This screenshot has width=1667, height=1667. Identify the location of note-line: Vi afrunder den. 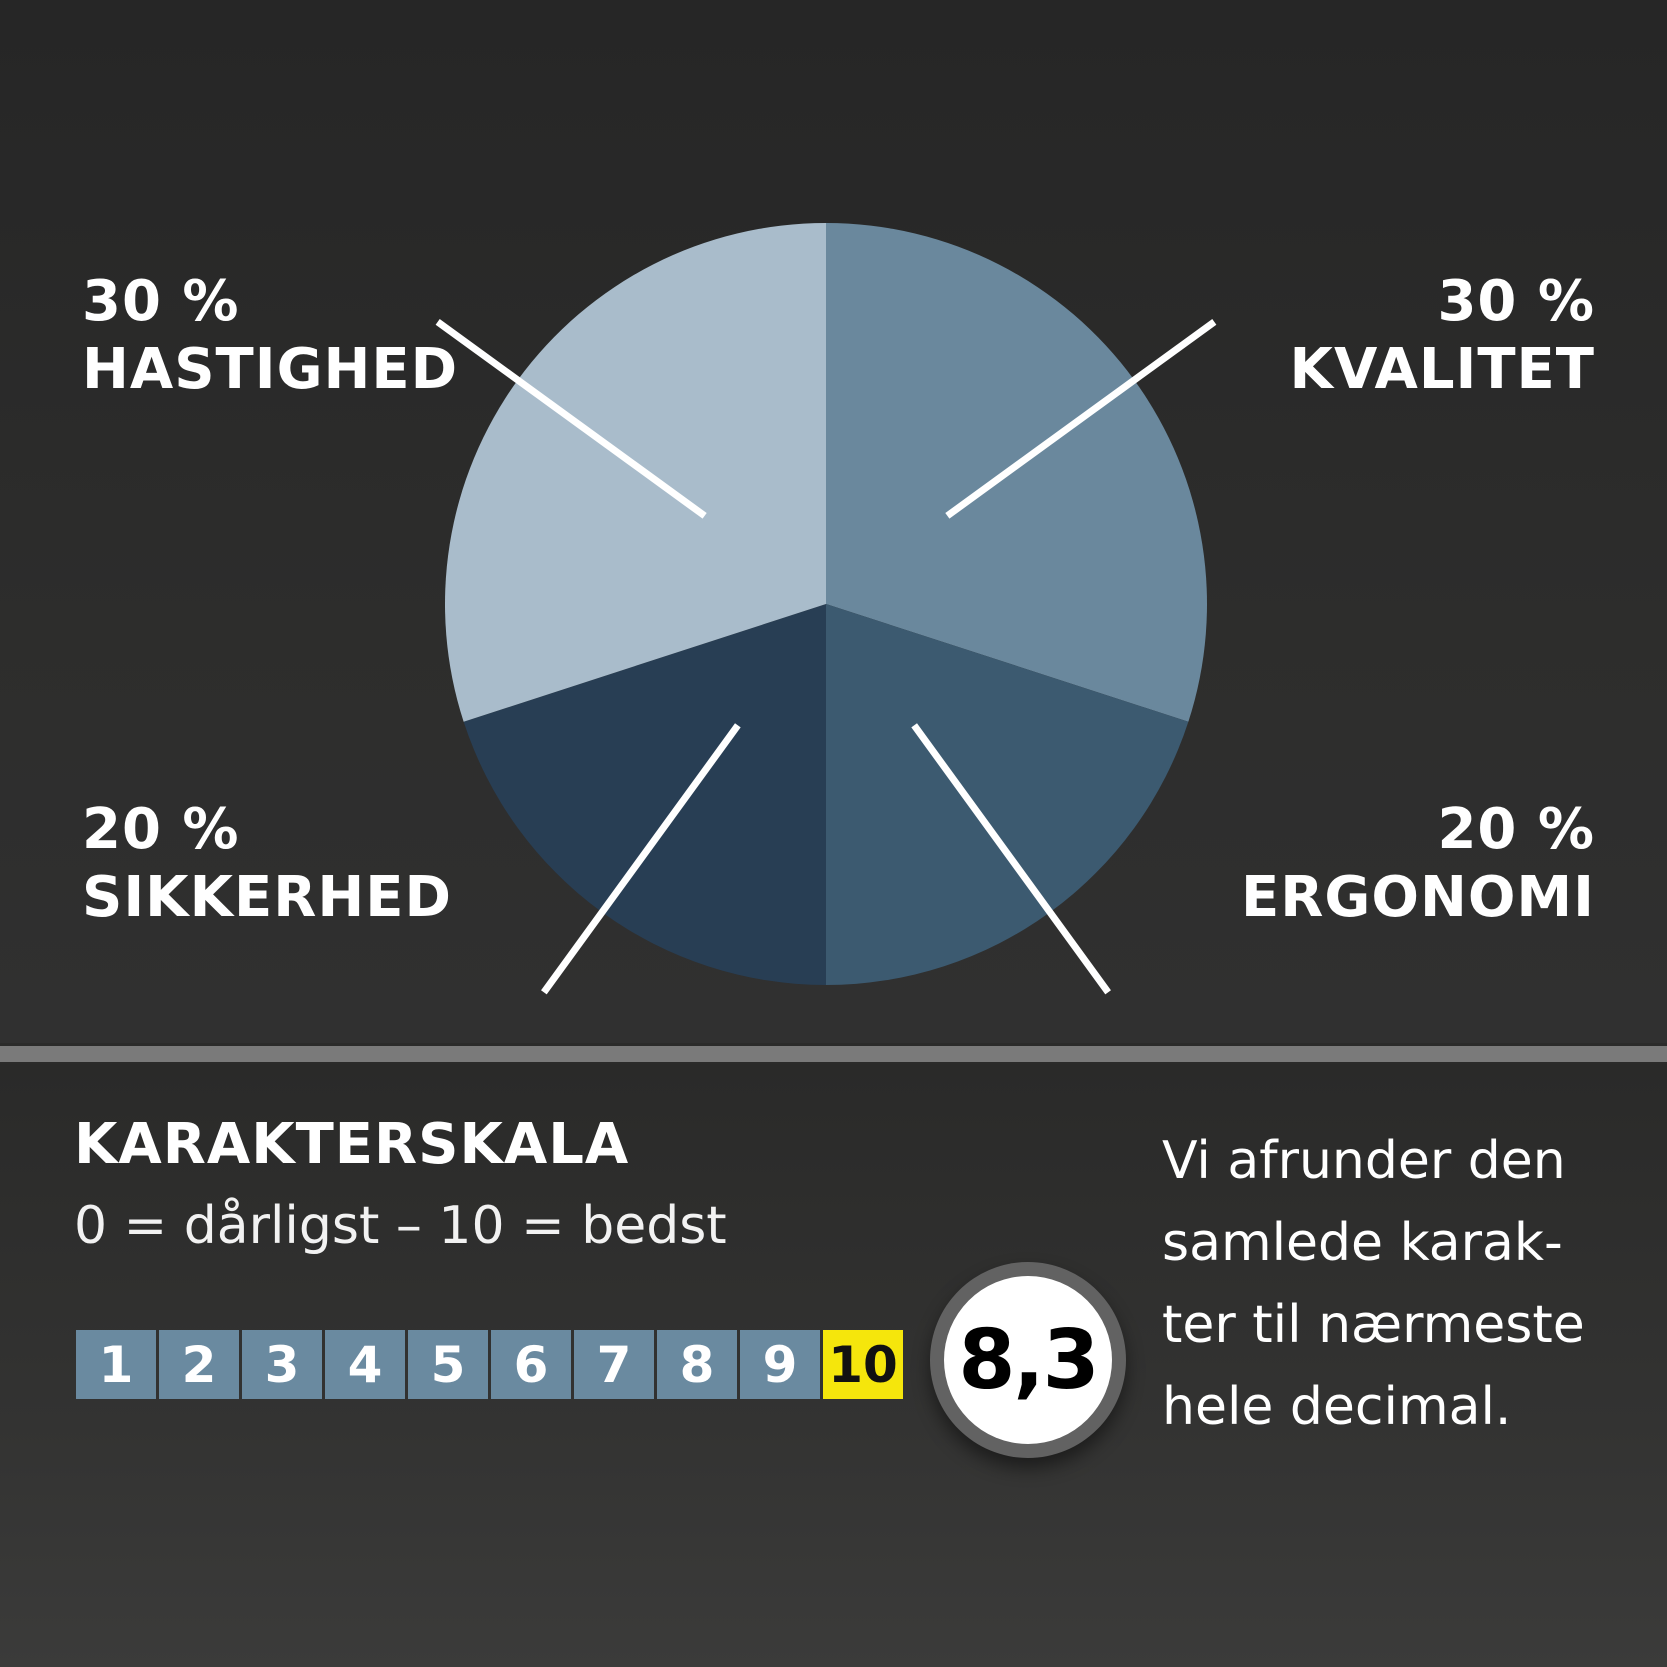
(1364, 1161).